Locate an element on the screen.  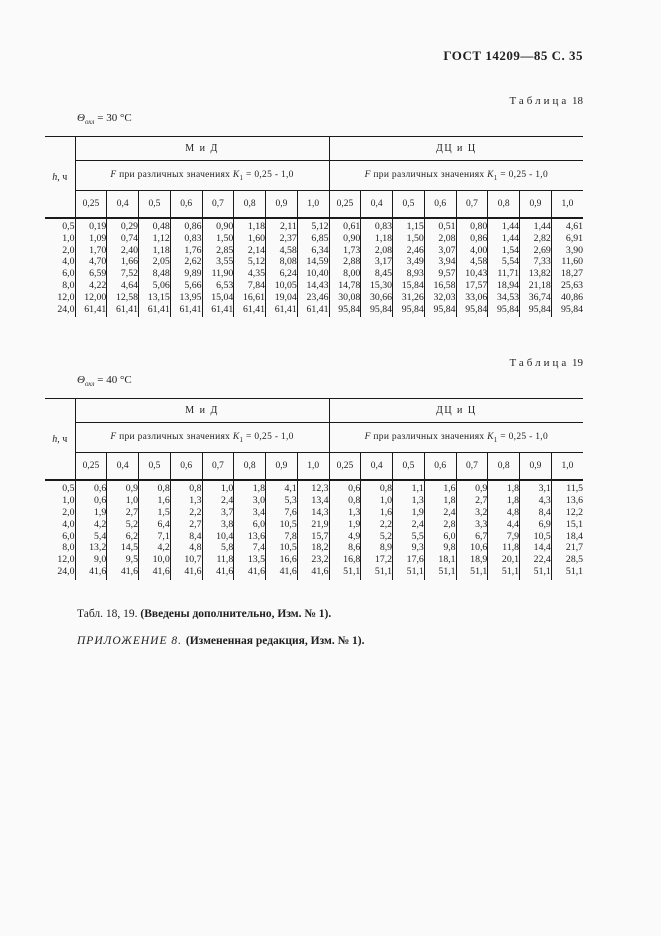
table-cell: 4,64 is located at coordinates (122, 285).